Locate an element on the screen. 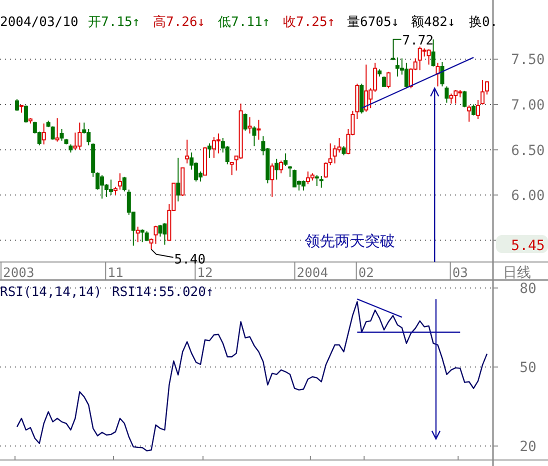  text: 高7.26↓ is located at coordinates (179, 22).